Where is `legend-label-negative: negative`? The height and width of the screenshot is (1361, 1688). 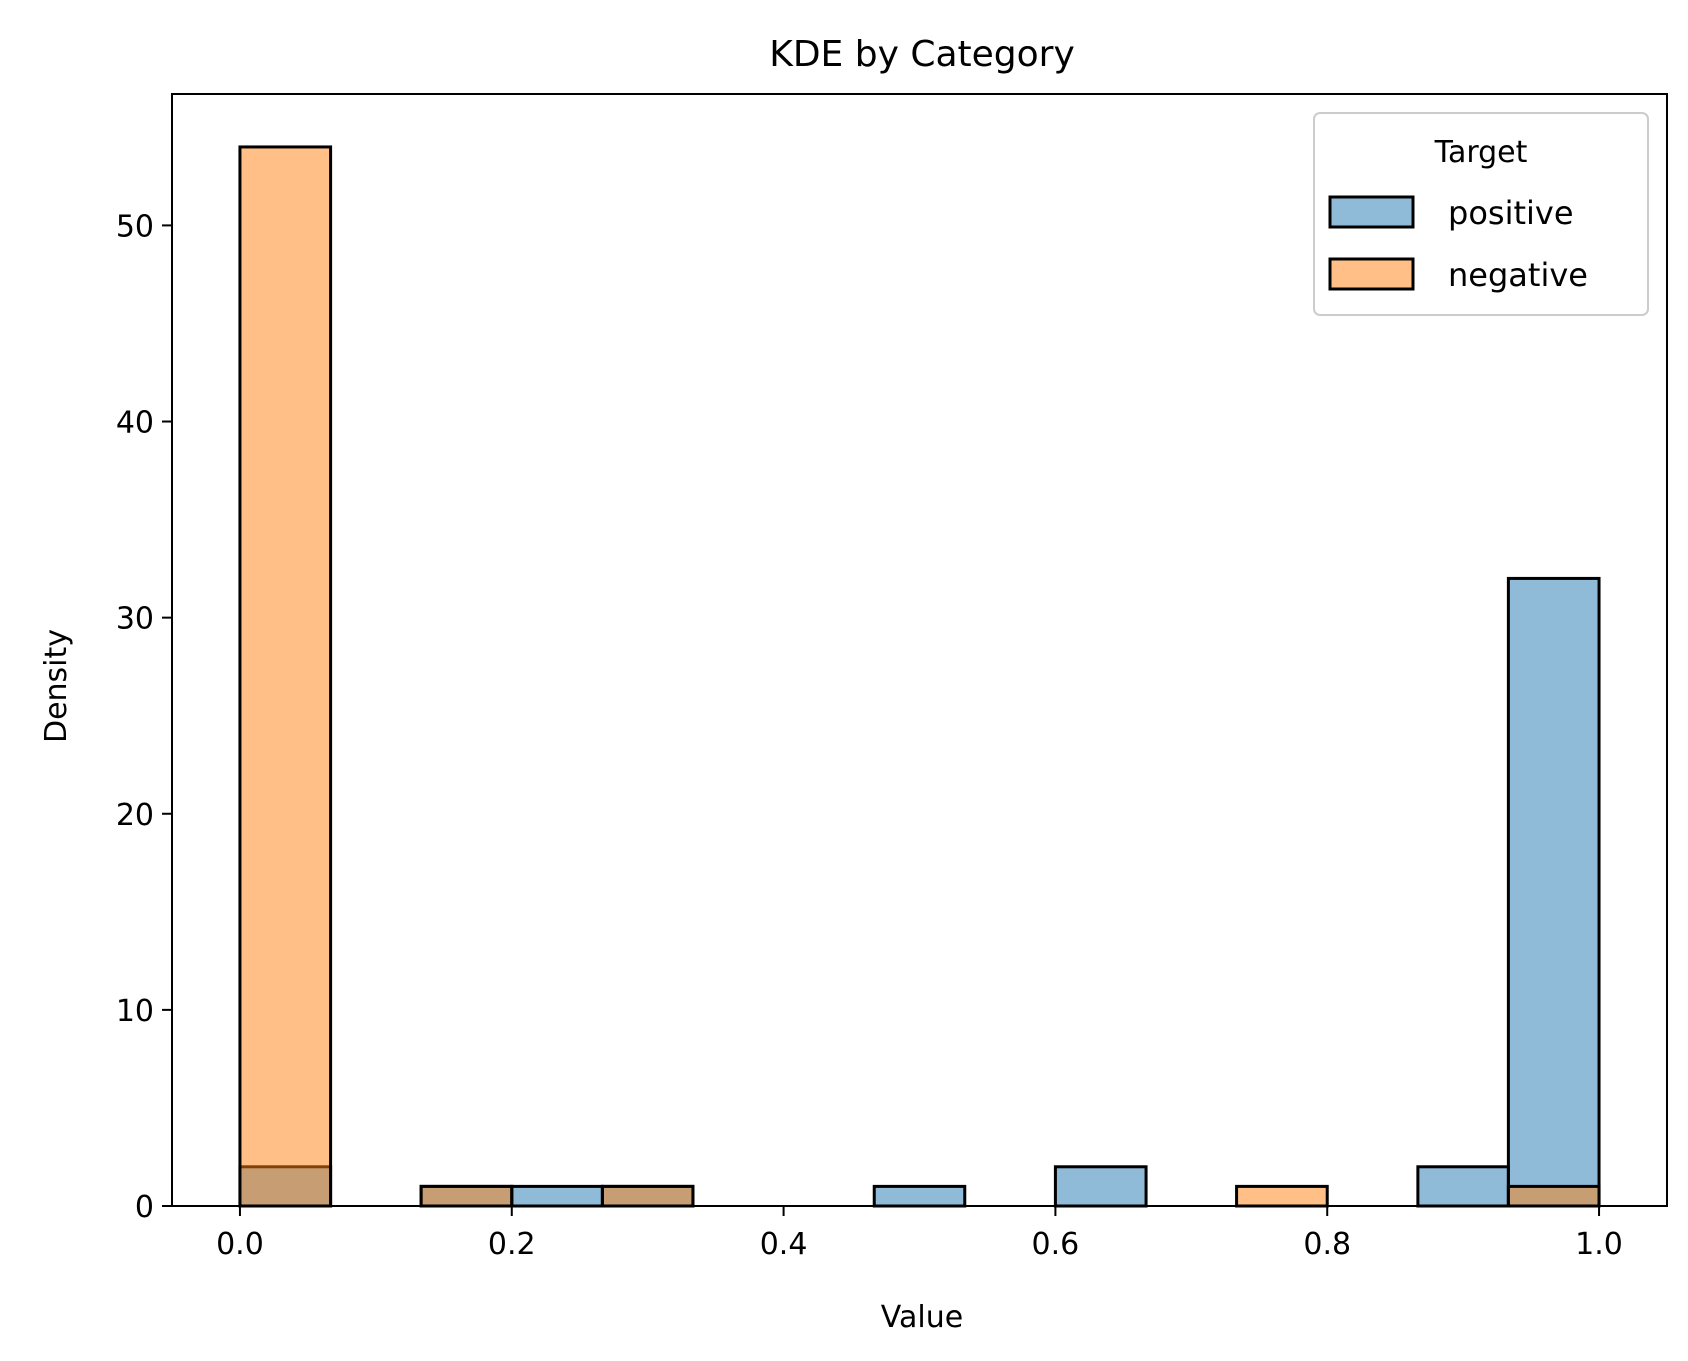 legend-label-negative: negative is located at coordinates (1518, 275).